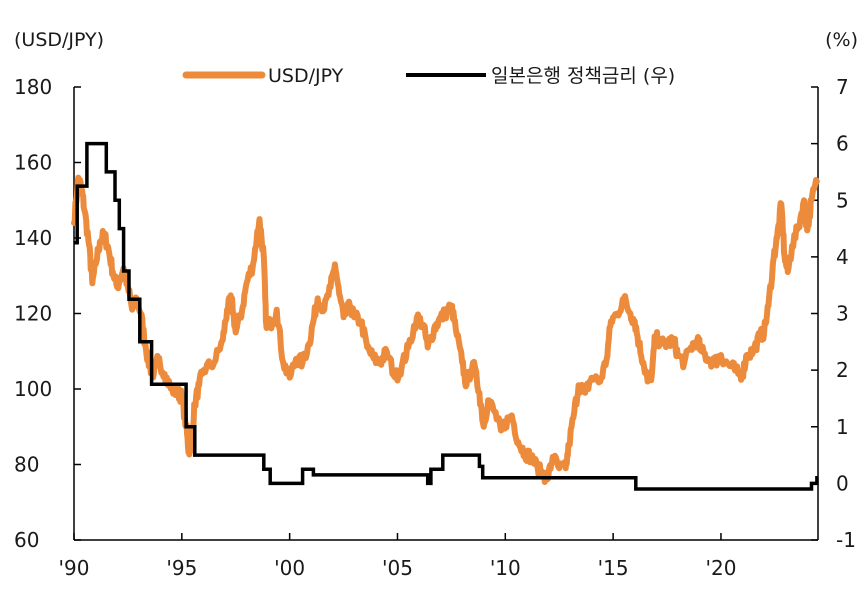 The width and height of the screenshot is (868, 605). What do you see at coordinates (842, 427) in the screenshot?
I see `right-y-tick-label: 1` at bounding box center [842, 427].